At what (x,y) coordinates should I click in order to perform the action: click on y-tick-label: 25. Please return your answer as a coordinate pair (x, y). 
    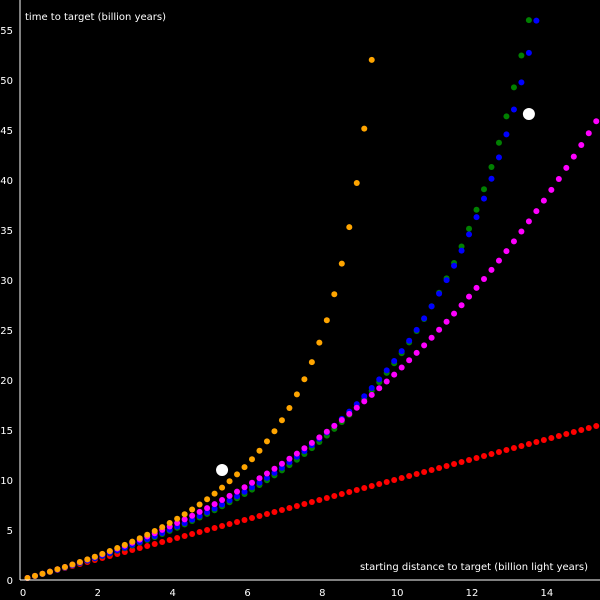
    Looking at the image, I should click on (6, 331).